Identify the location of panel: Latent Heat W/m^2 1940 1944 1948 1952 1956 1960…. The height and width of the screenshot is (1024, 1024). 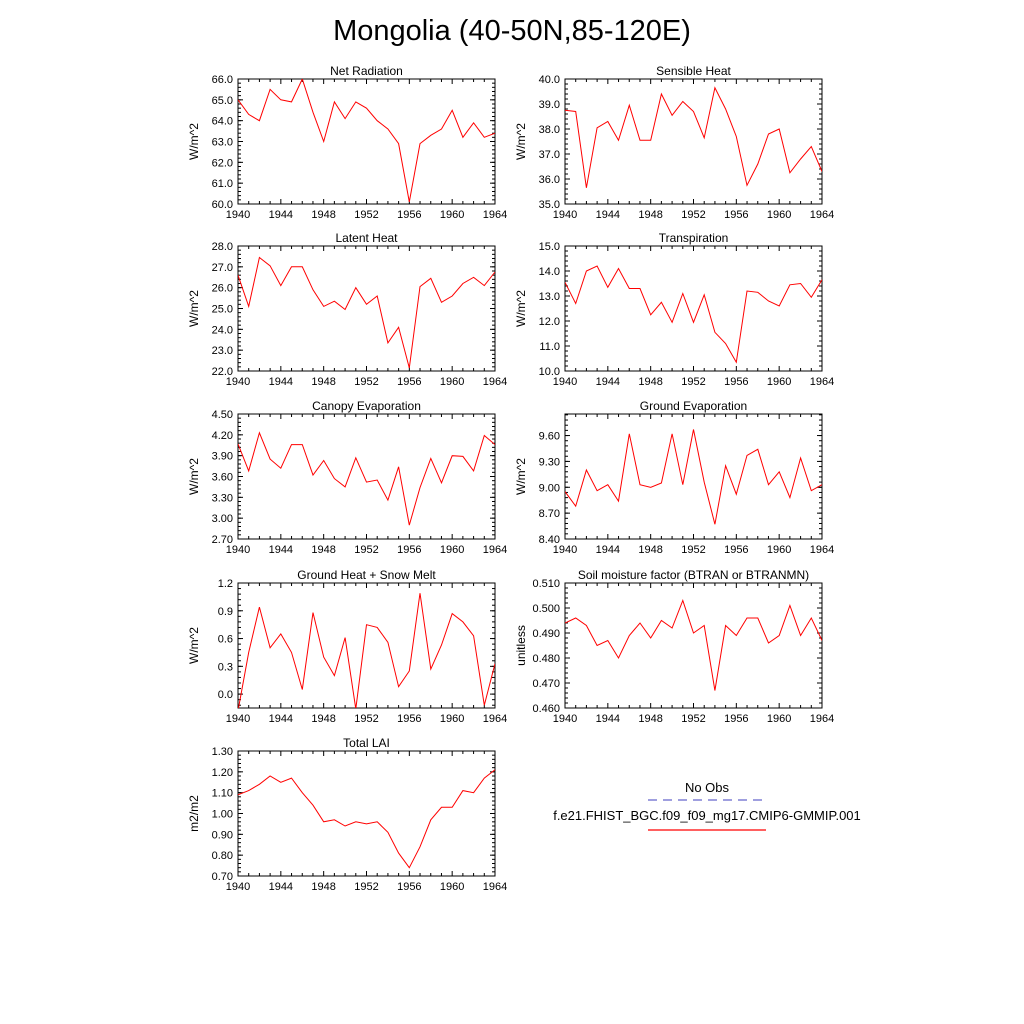
(347, 309).